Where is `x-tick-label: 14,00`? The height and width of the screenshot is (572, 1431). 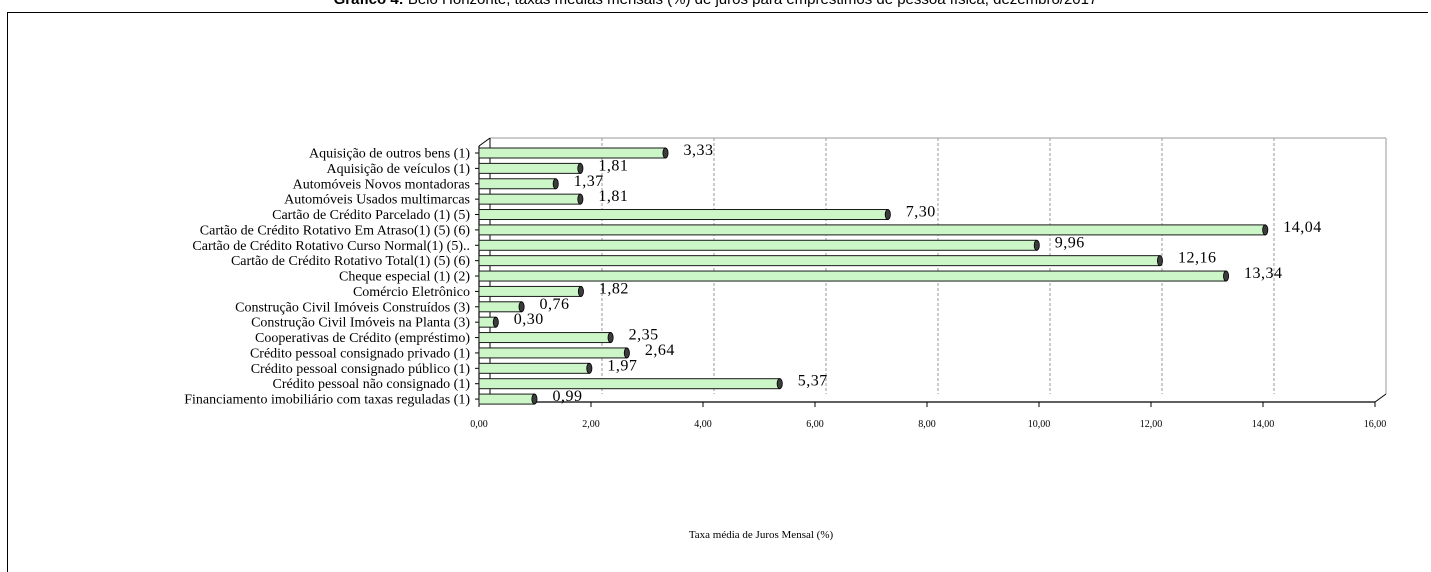
x-tick-label: 14,00 is located at coordinates (1263, 424).